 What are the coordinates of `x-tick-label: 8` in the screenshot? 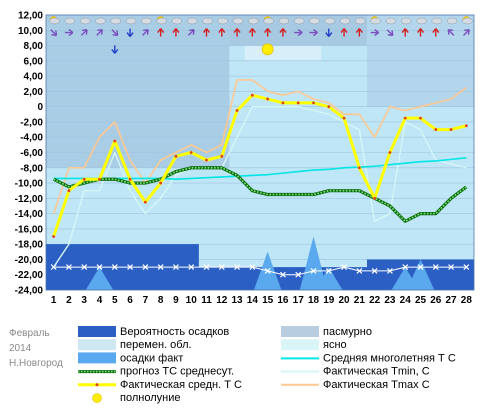 It's located at (161, 300).